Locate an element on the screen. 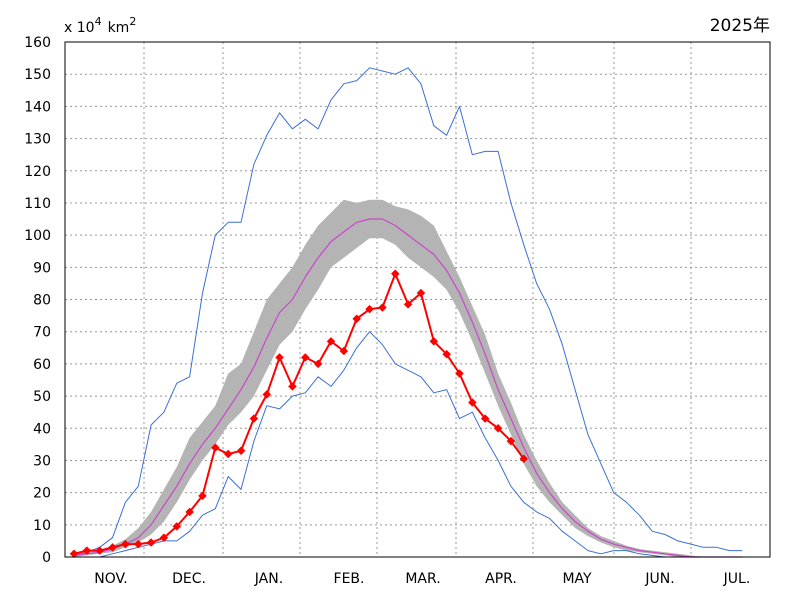 Image resolution: width=800 pixels, height=600 pixels. y-tick-label: 70 is located at coordinates (42, 333).